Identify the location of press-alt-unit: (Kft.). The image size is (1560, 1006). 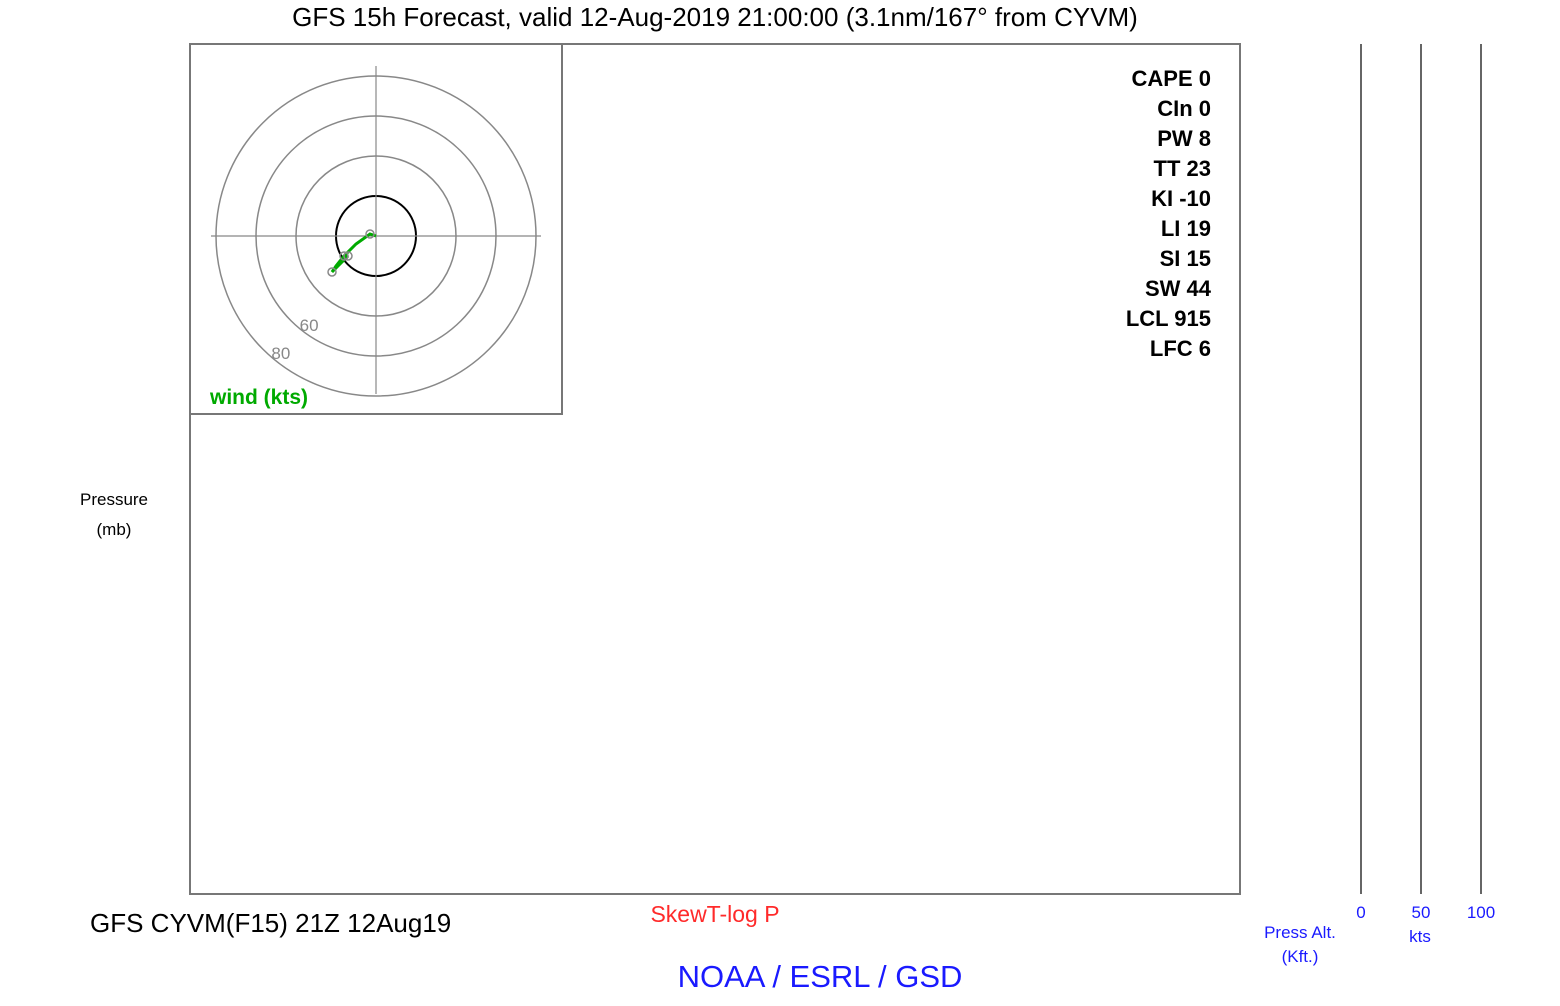
(1300, 956).